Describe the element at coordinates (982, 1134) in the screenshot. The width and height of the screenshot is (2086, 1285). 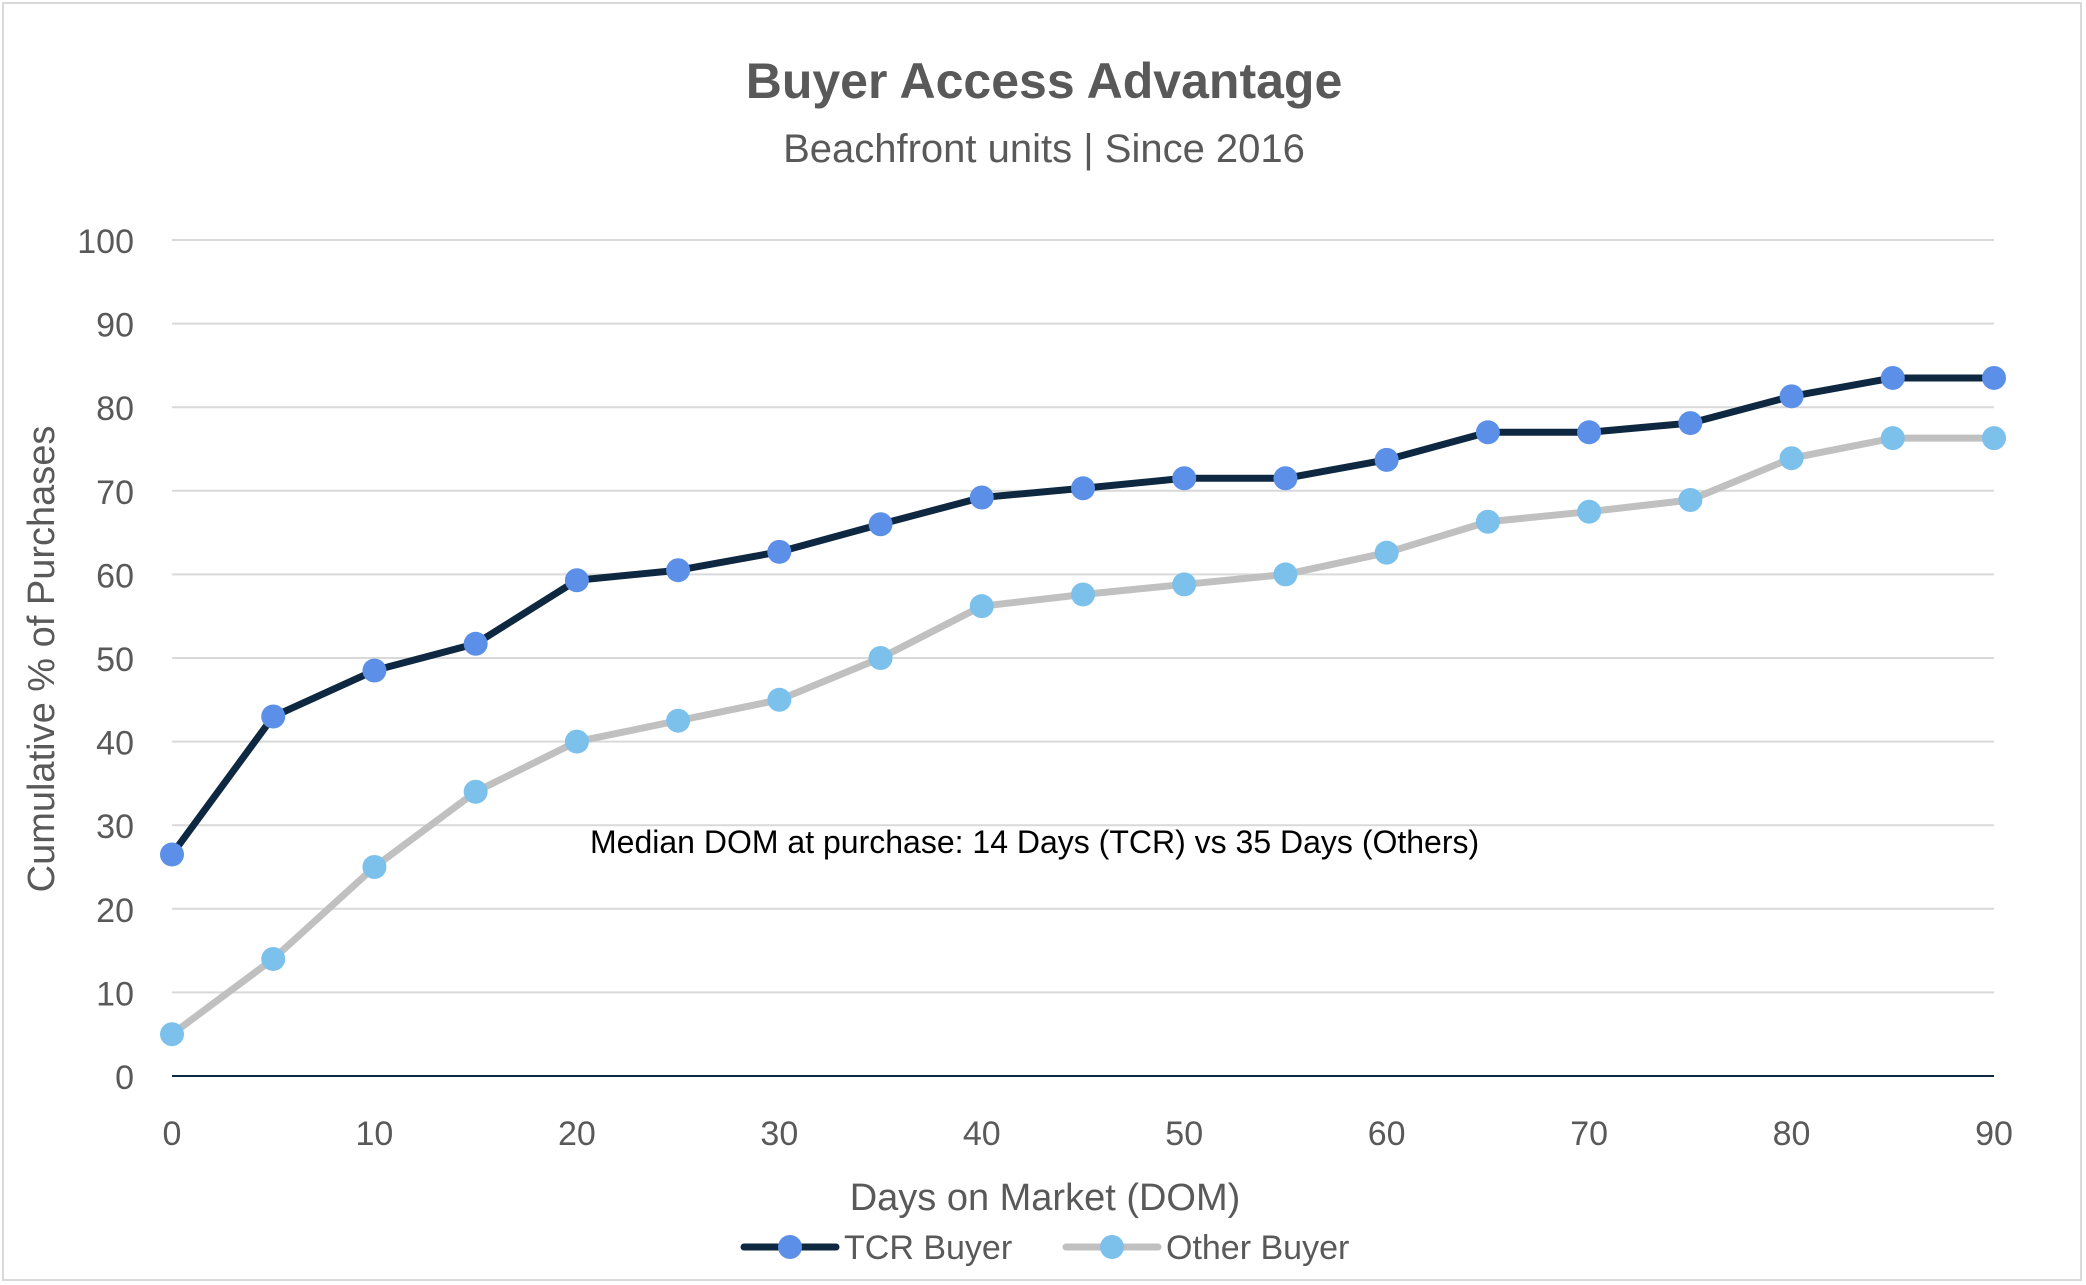
I see `x-tick-label: 40` at that location.